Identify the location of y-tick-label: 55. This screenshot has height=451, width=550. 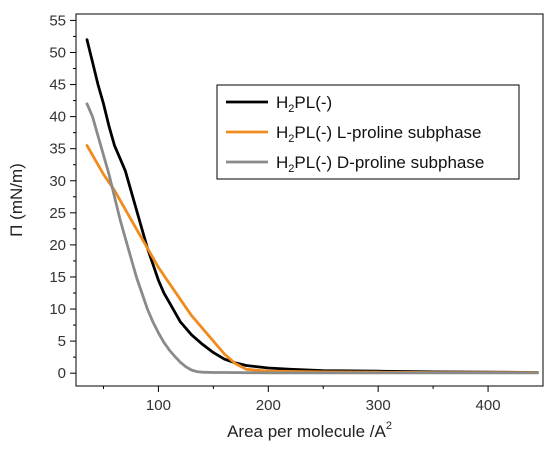
(57, 20).